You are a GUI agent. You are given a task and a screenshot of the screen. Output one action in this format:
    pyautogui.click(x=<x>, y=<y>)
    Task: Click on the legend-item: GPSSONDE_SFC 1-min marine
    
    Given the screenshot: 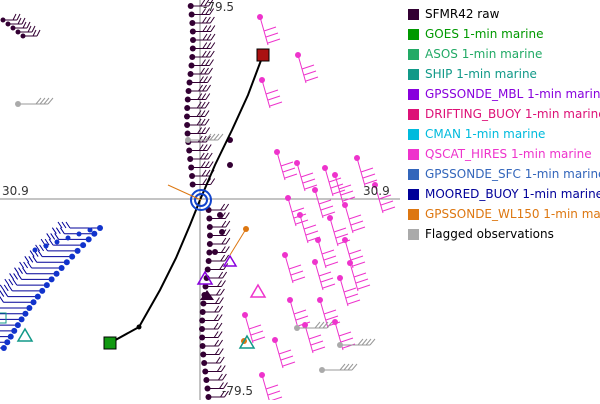 What is the action you would take?
    pyautogui.click(x=504, y=174)
    